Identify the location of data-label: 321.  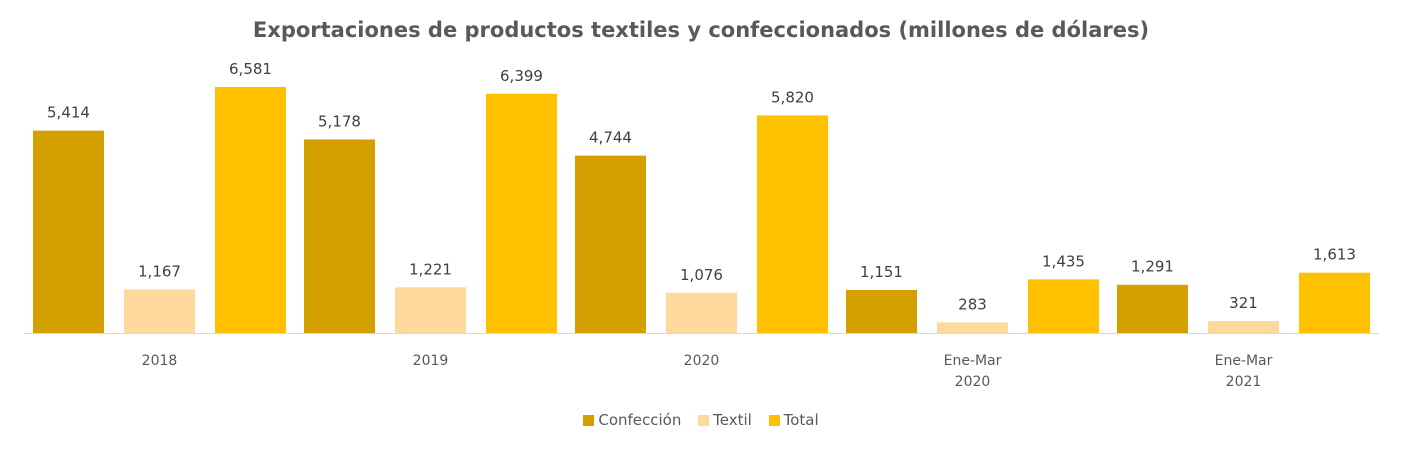
(1243, 303).